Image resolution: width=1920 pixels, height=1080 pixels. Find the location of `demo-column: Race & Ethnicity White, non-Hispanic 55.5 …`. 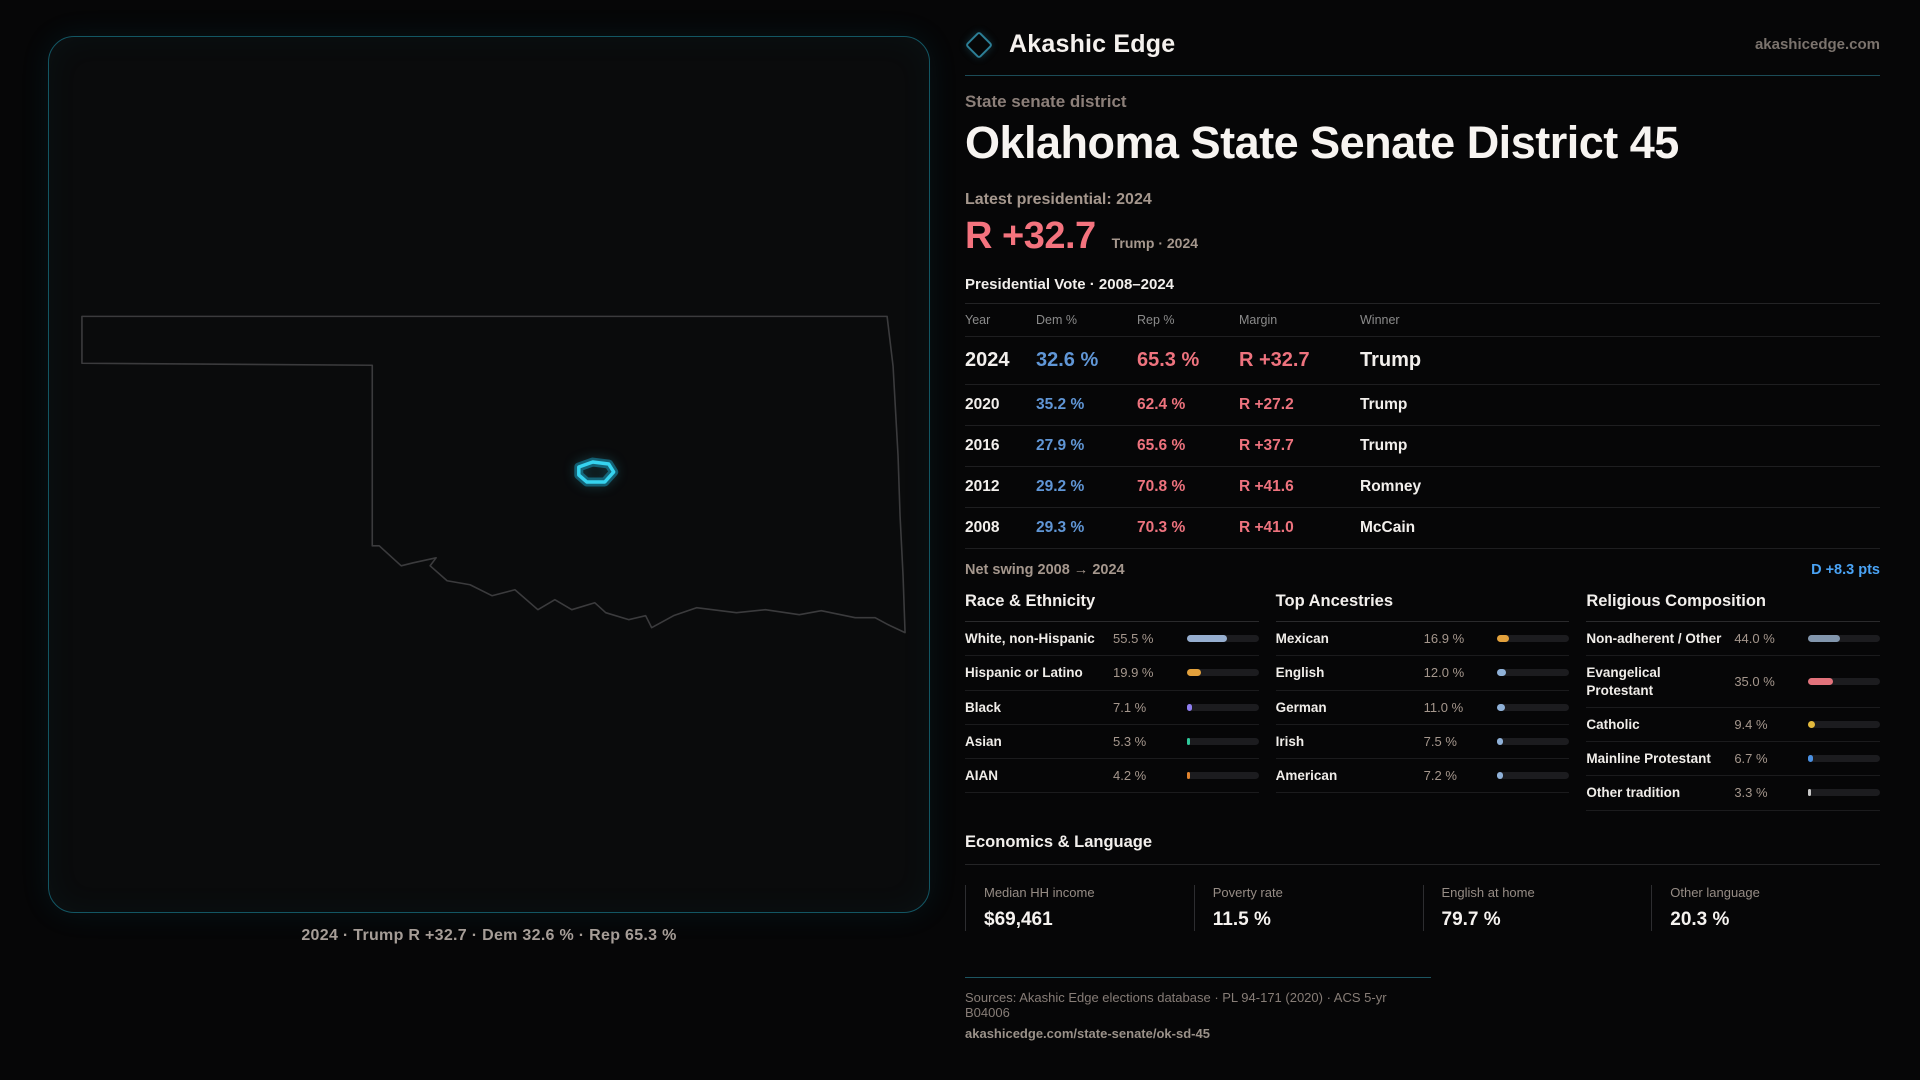

demo-column: Race & Ethnicity White, non-Hispanic 55.5 … is located at coordinates (1112, 701).